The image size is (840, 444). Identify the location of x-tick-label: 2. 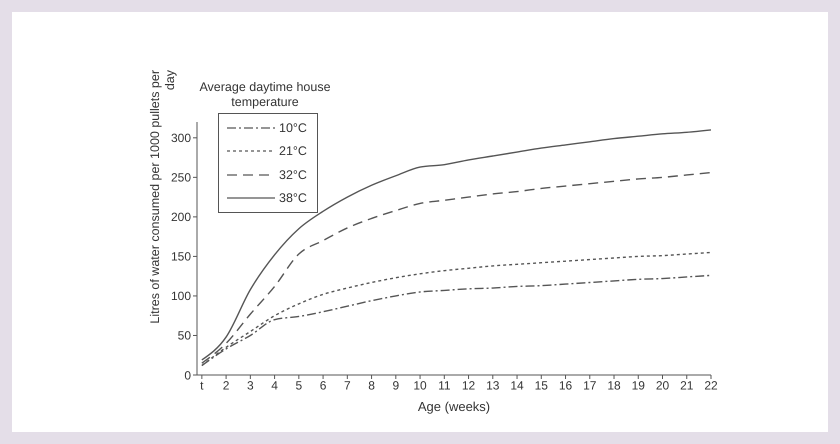
(226, 385).